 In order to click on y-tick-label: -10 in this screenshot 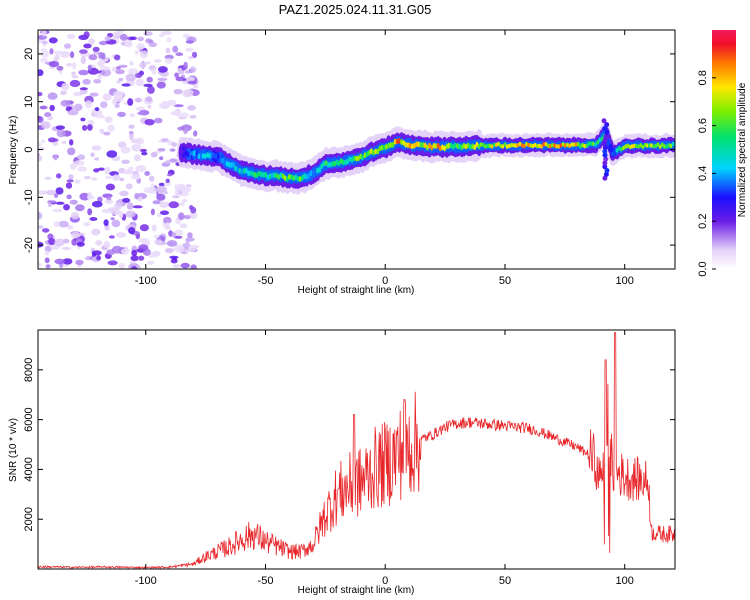, I will do `click(29, 197)`.